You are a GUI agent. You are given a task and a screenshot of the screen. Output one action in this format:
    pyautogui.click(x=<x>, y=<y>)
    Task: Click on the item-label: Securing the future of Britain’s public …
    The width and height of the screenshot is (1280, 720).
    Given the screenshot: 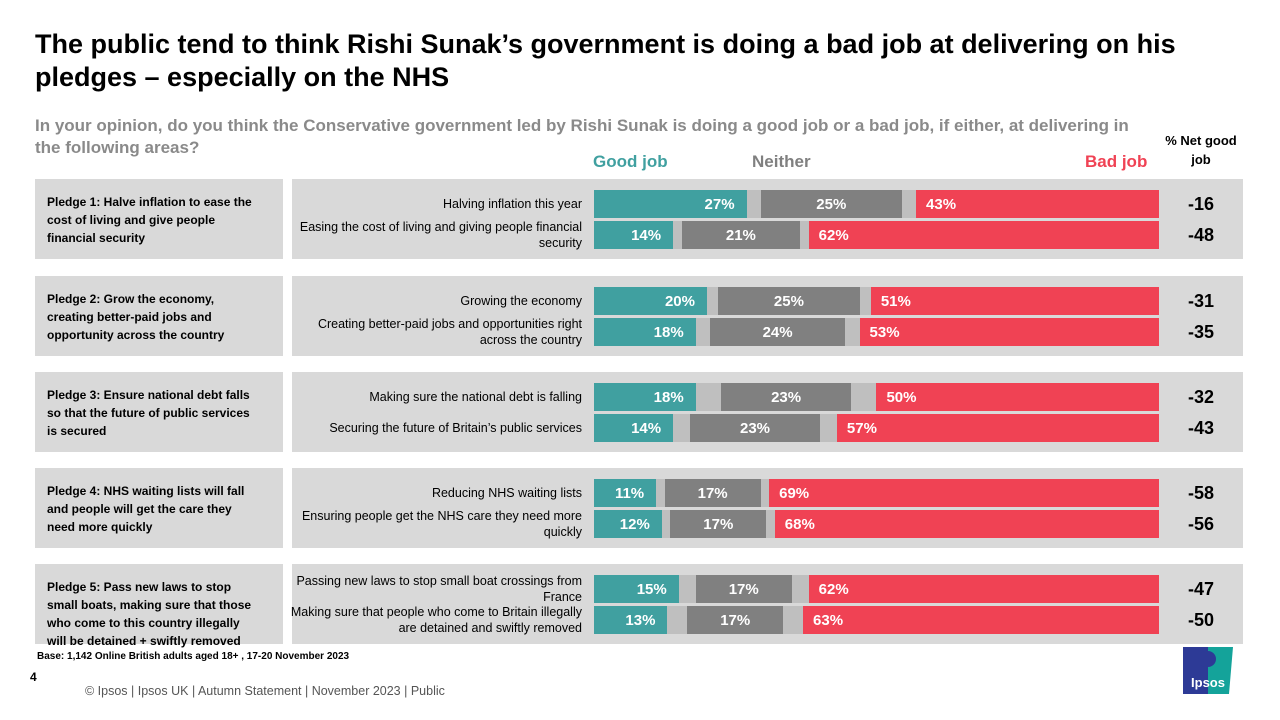 What is the action you would take?
    pyautogui.click(x=455, y=428)
    